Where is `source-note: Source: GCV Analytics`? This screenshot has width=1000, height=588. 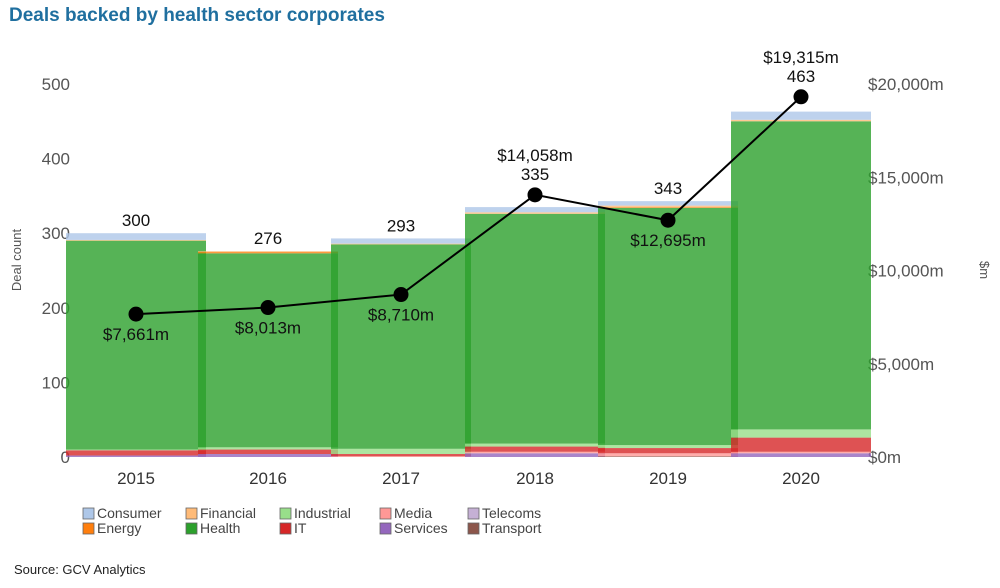 source-note: Source: GCV Analytics is located at coordinates (80, 569).